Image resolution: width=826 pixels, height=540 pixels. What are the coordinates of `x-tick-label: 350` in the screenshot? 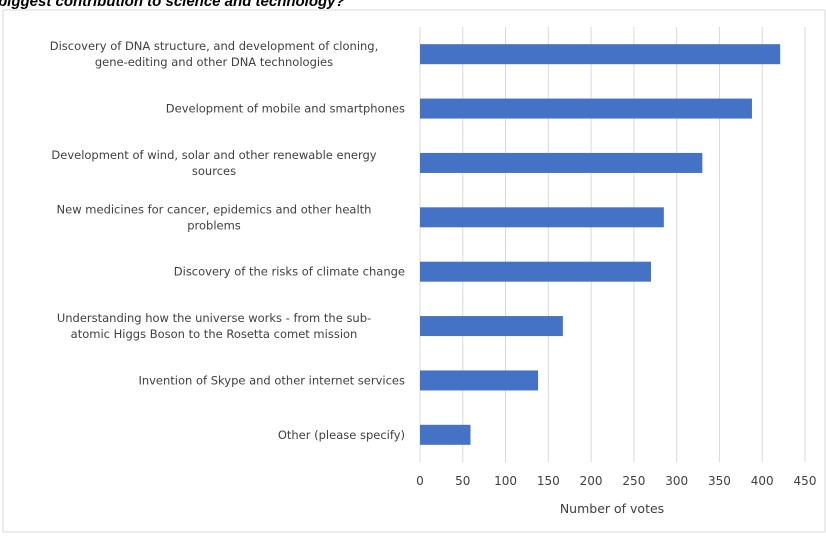 It's located at (719, 481).